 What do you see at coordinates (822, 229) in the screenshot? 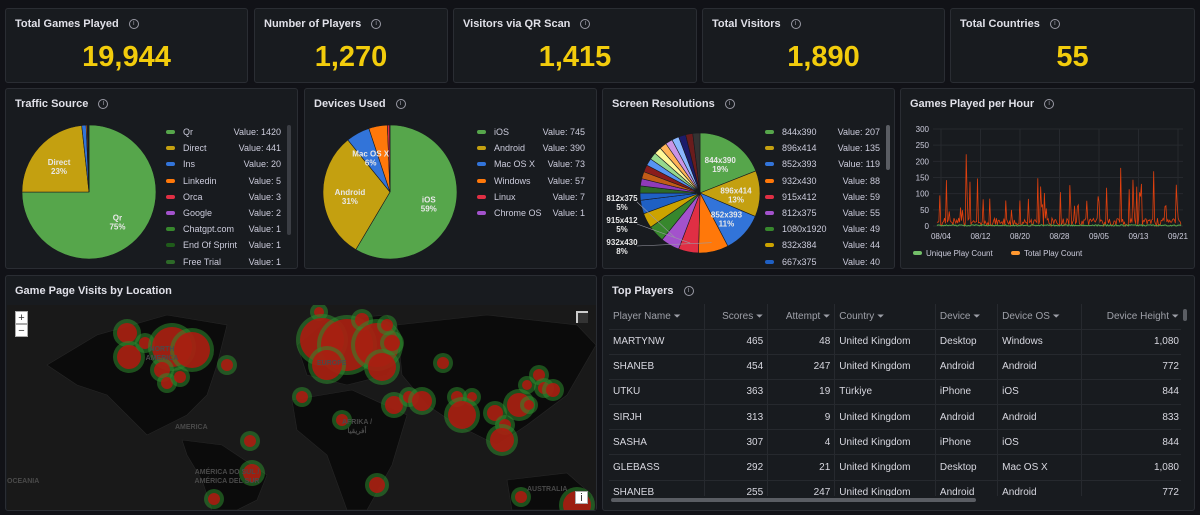
I see `legend-item: 1080x1920 Value: 49` at bounding box center [822, 229].